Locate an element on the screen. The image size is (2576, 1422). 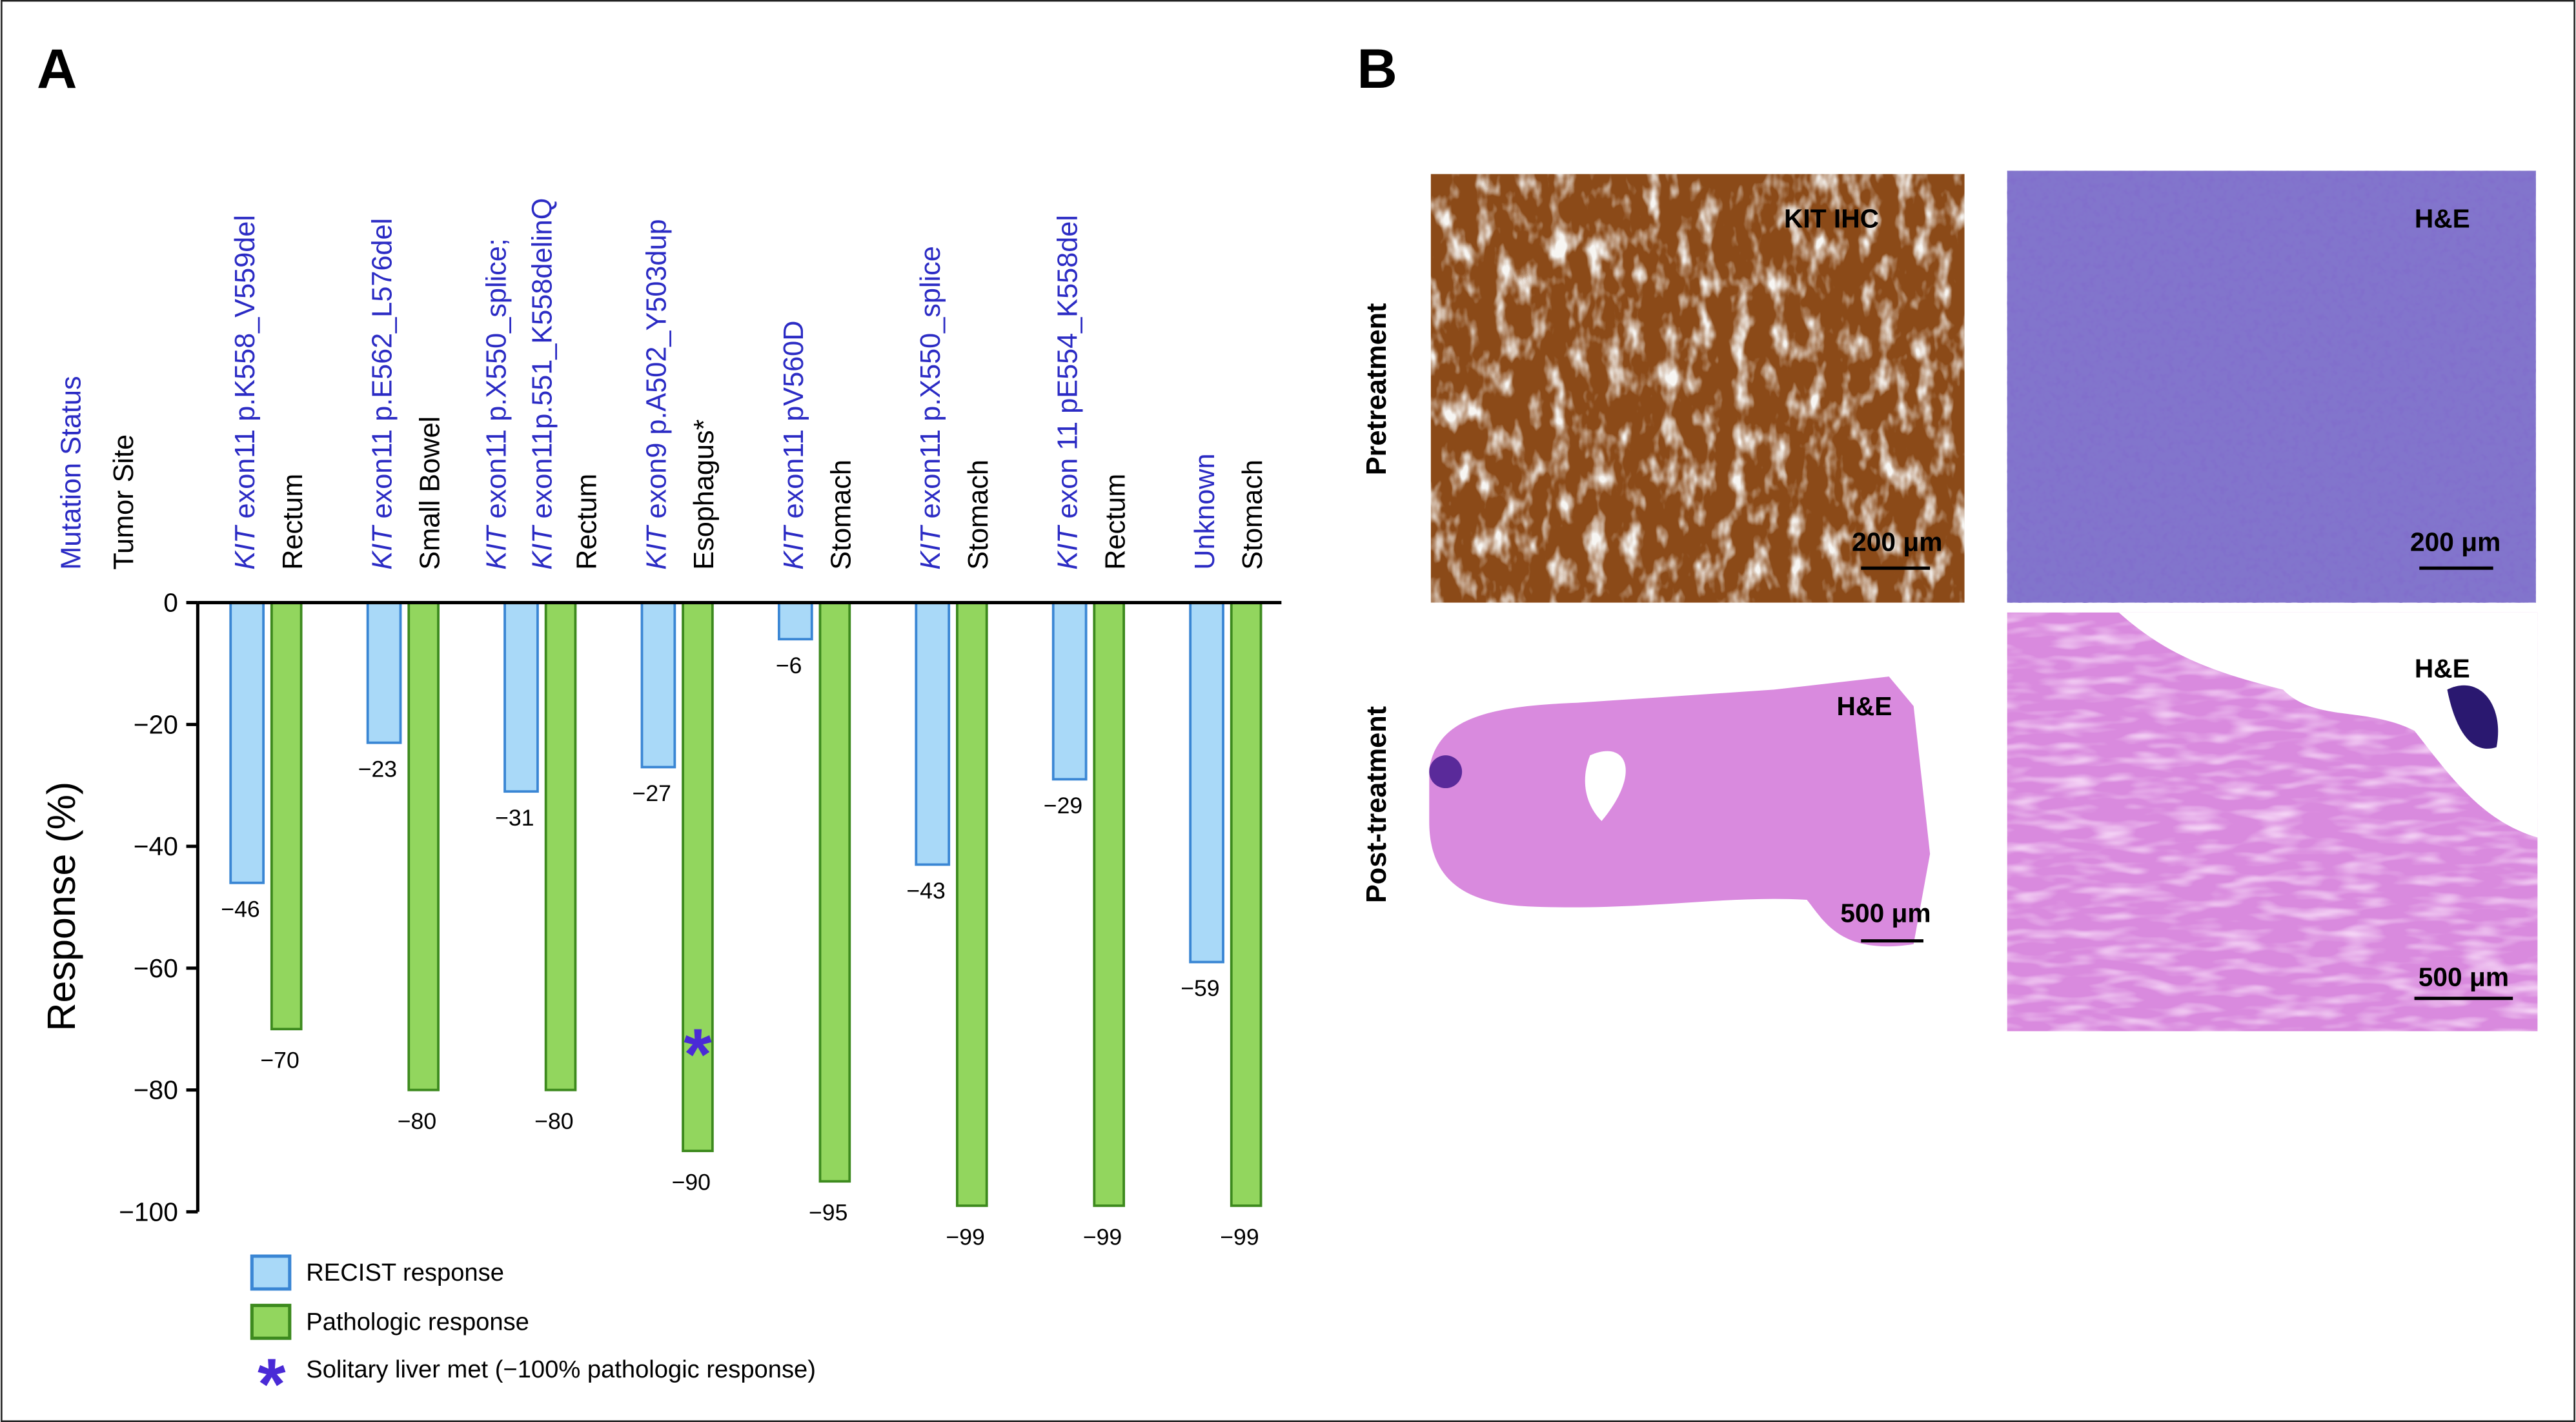
y-tick-label: −80 is located at coordinates (156, 1090).